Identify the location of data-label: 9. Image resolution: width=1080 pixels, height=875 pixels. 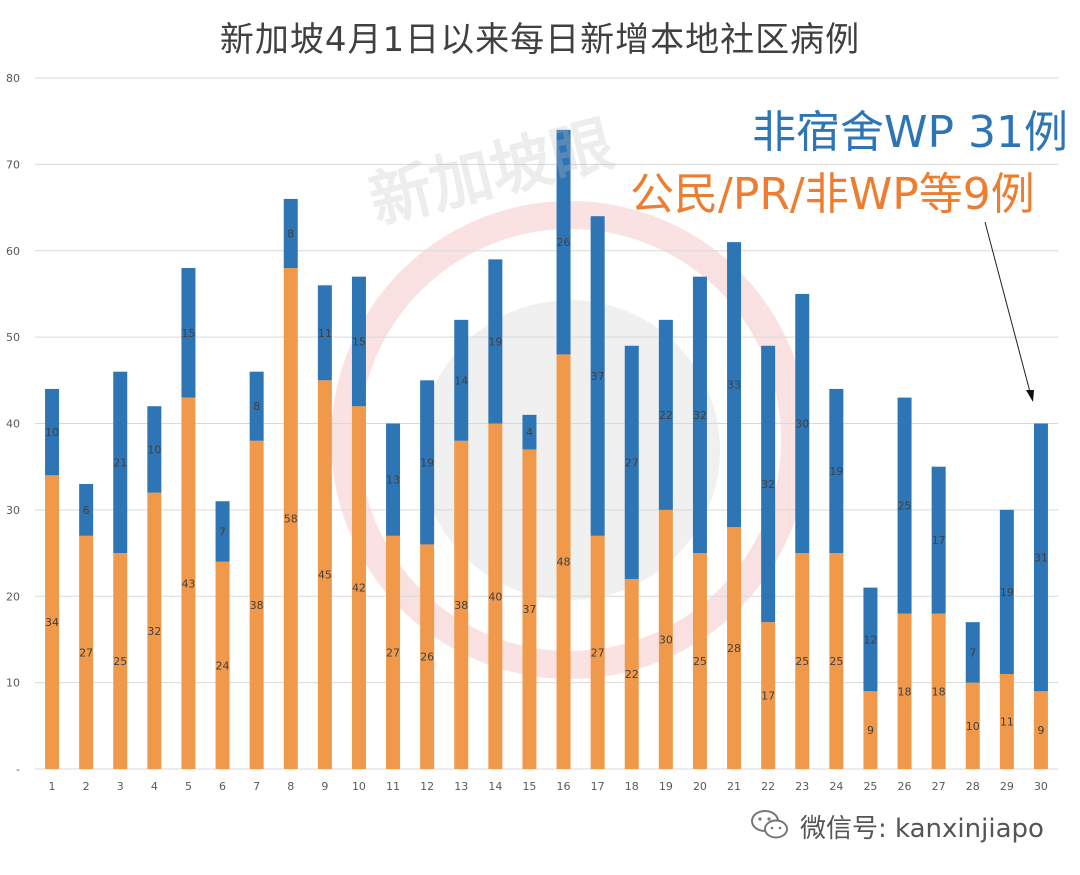
(870, 730).